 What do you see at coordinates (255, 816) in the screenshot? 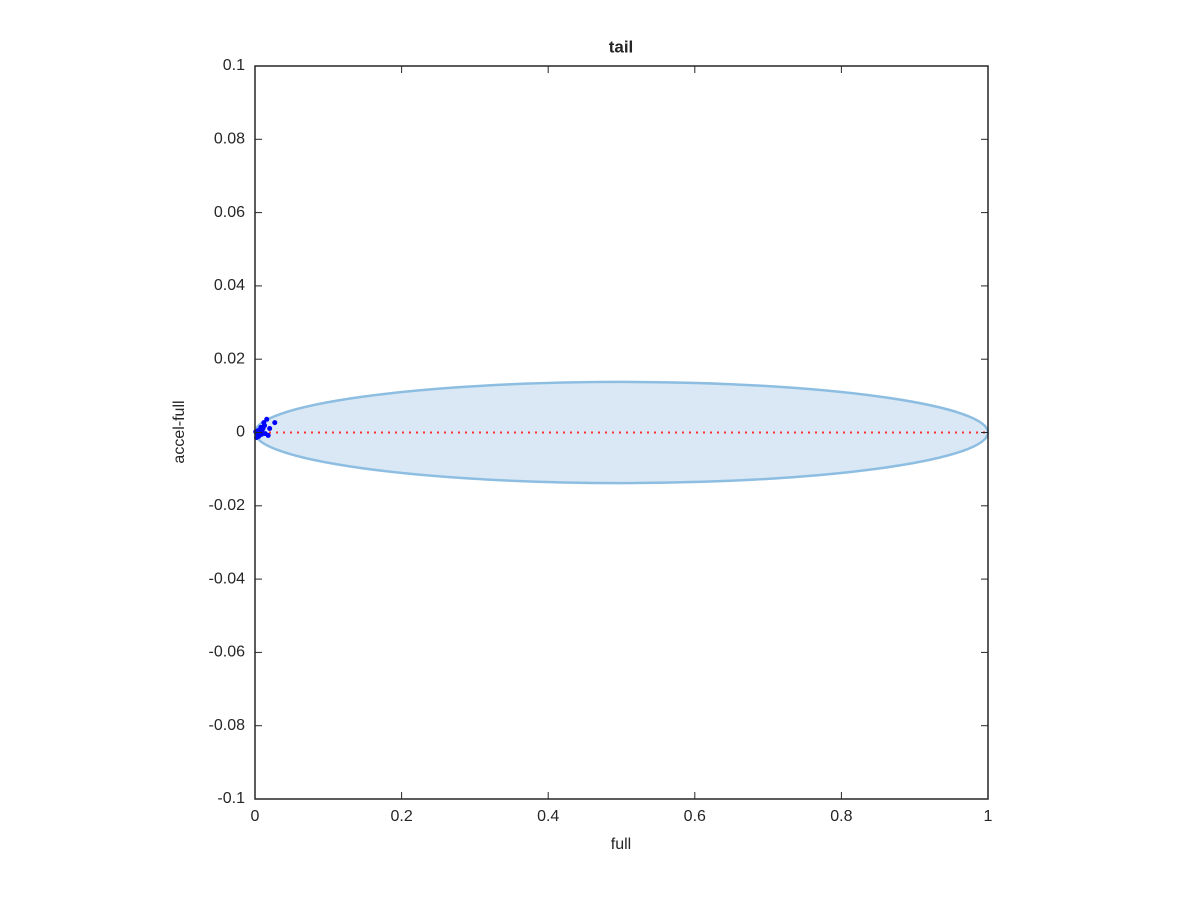
I see `x-tick-label: 0` at bounding box center [255, 816].